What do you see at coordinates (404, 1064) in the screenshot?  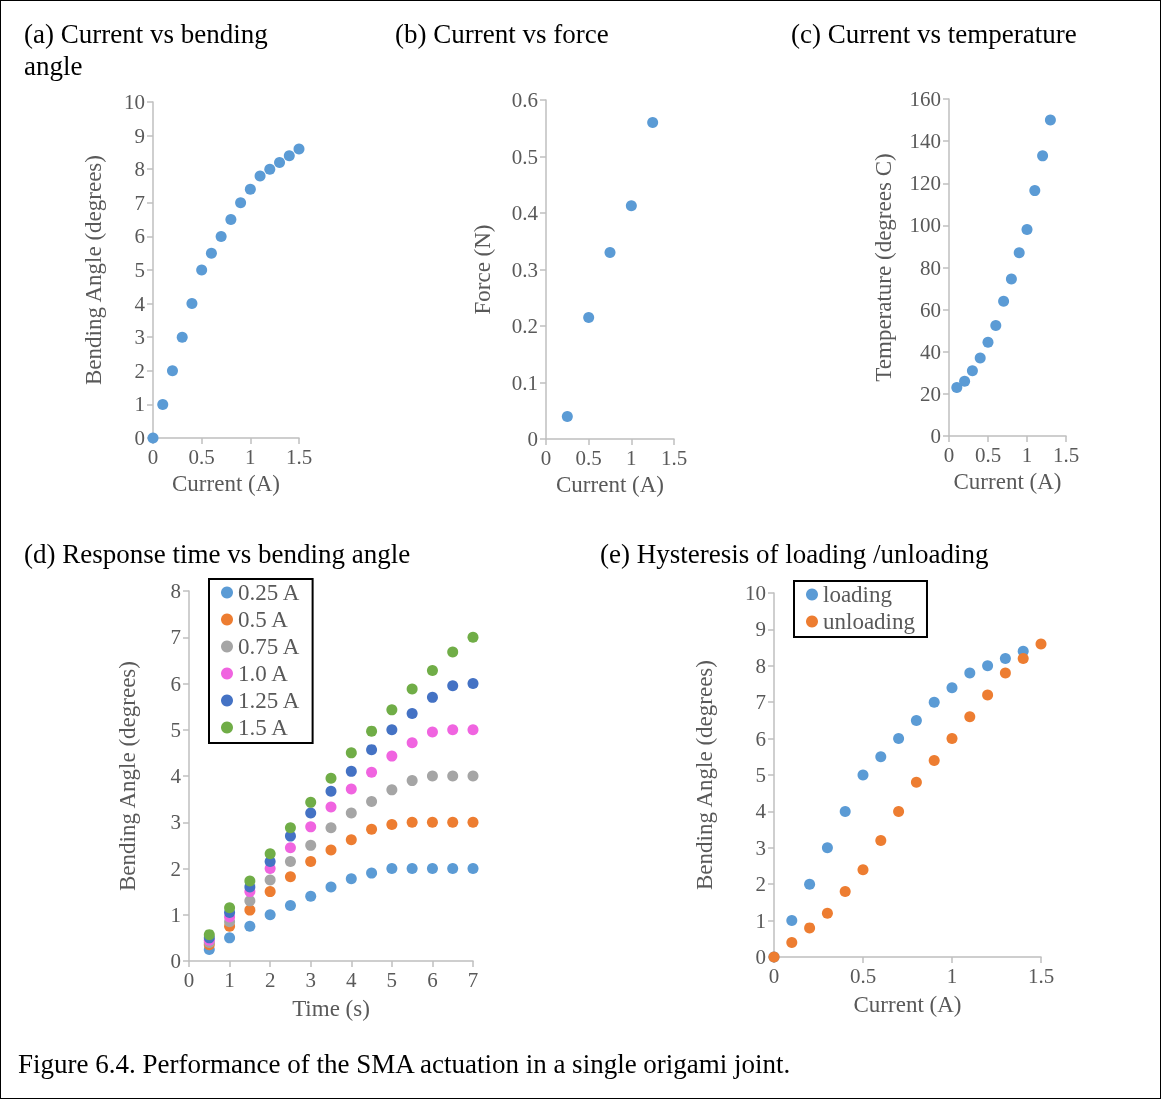 I see `caption: Figure 6.4. Performance of the SMA actuation in a single origami joint.` at bounding box center [404, 1064].